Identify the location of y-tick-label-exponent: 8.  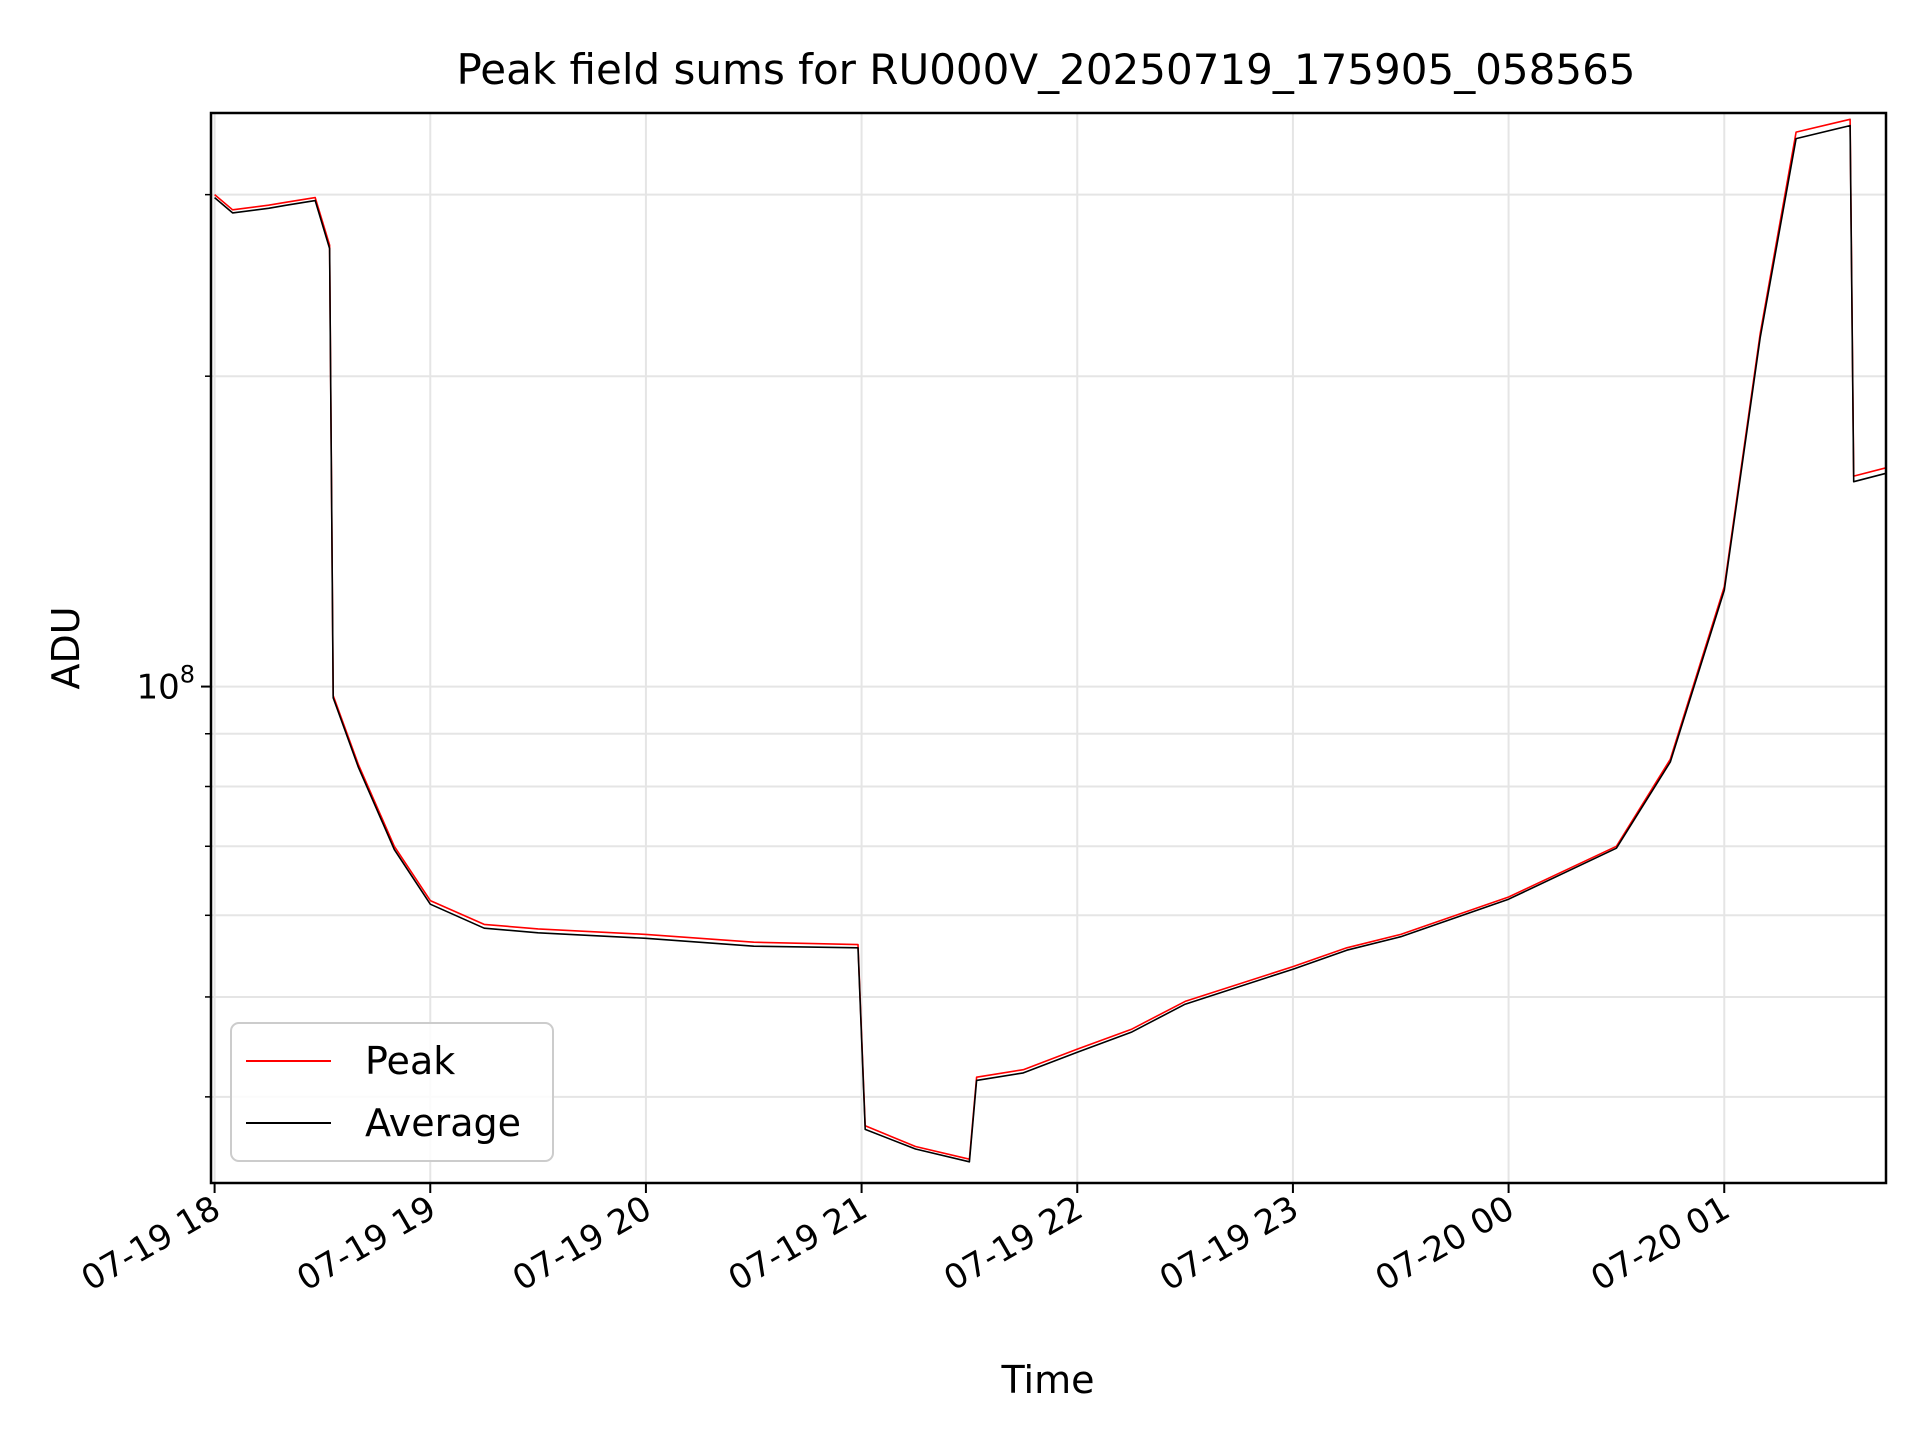
(187, 675).